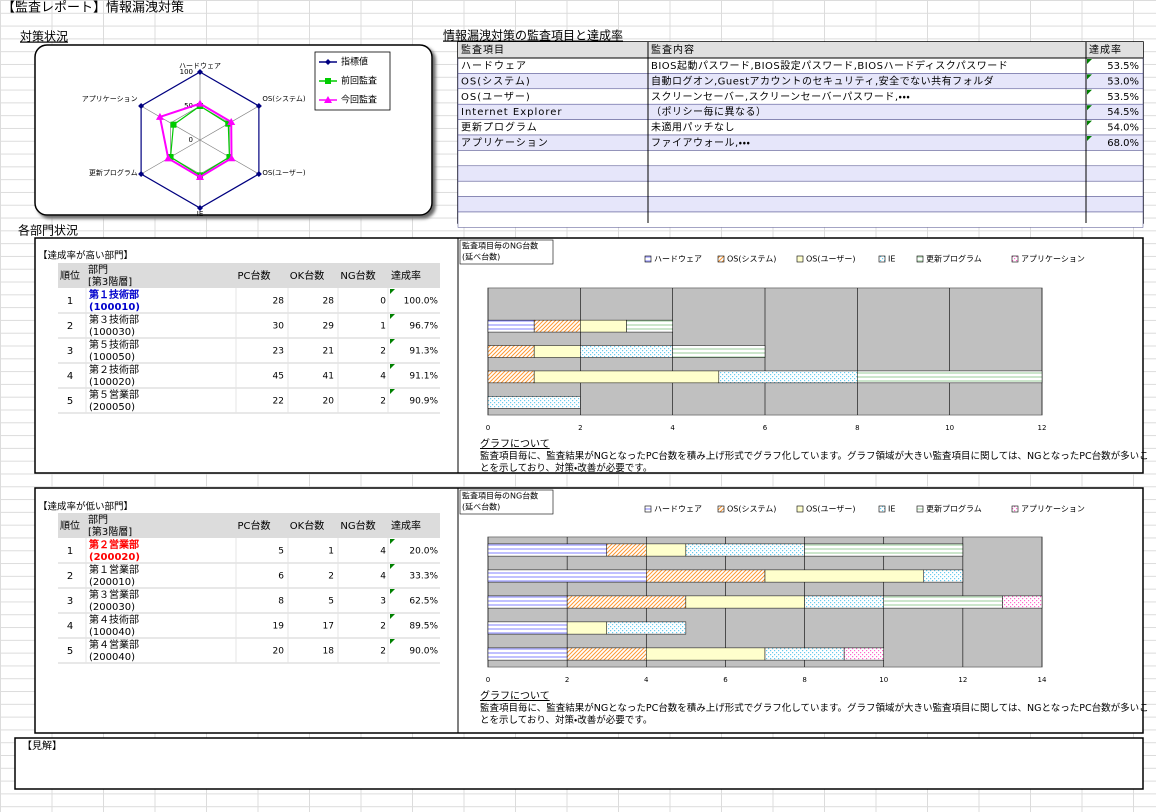 This screenshot has width=1156, height=812. Describe the element at coordinates (279, 652) in the screenshot. I see `cell-number: 20` at that location.